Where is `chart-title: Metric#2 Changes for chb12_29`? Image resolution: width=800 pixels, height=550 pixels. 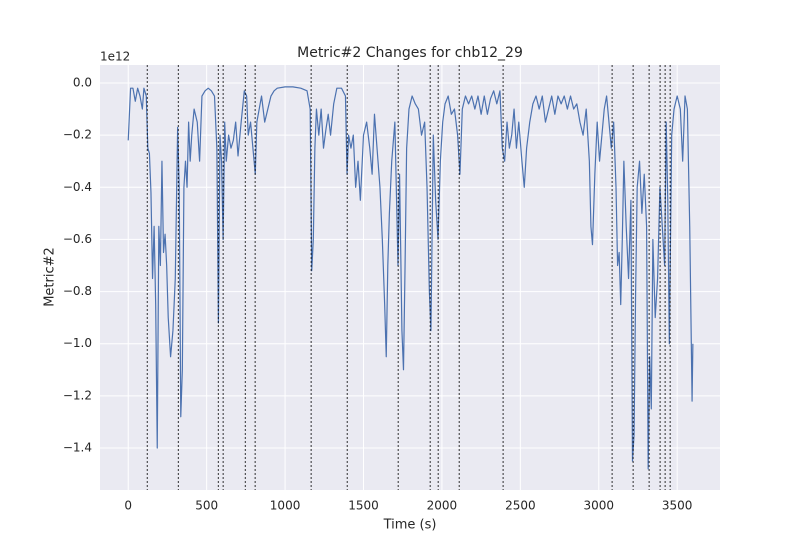 chart-title: Metric#2 Changes for chb12_29 is located at coordinates (410, 53).